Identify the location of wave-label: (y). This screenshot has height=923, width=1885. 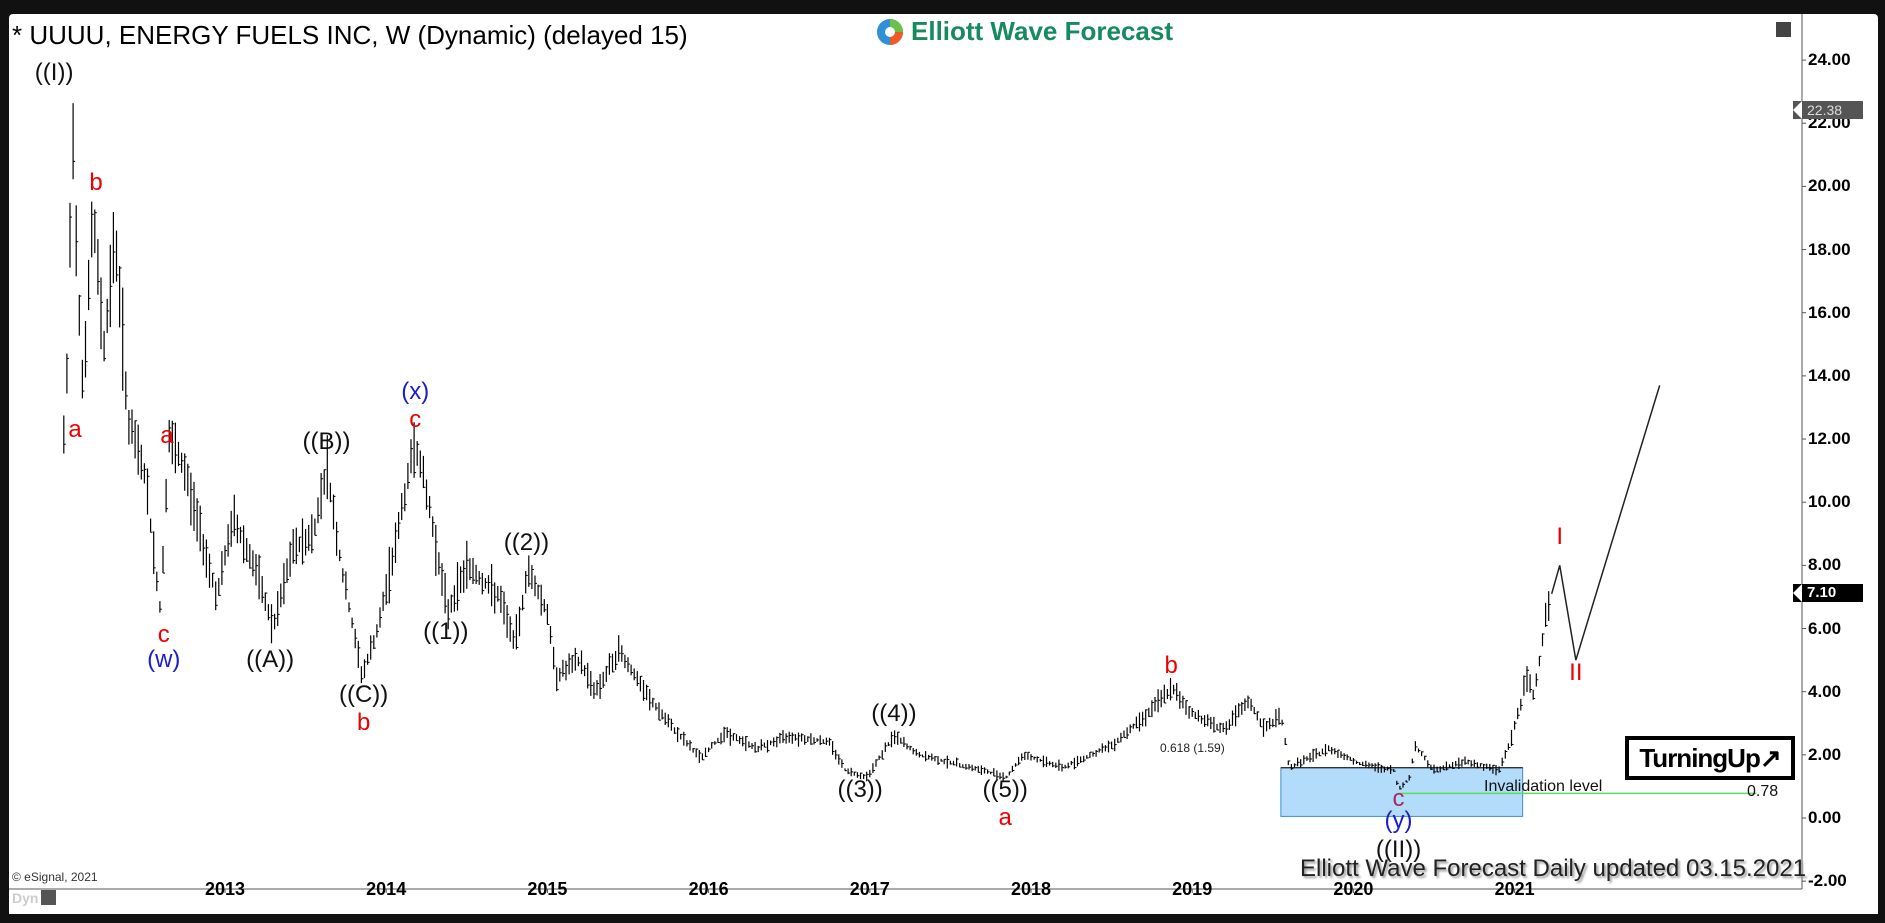
(1398, 821).